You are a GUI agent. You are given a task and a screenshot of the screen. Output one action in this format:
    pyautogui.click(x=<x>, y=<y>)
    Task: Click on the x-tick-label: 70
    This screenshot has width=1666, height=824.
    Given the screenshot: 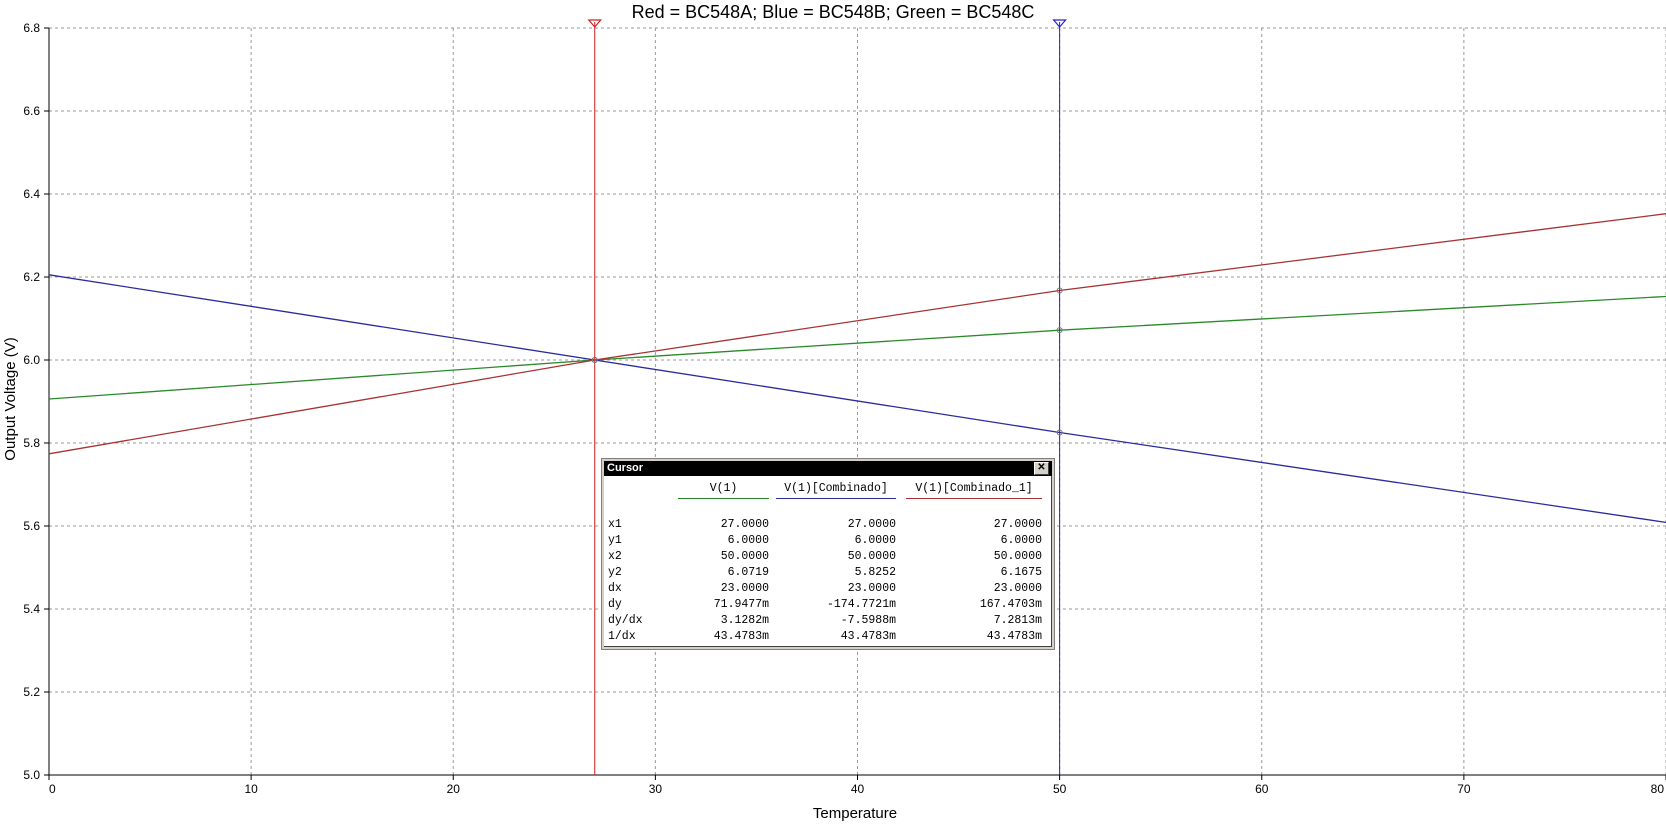 What is the action you would take?
    pyautogui.click(x=1464, y=789)
    